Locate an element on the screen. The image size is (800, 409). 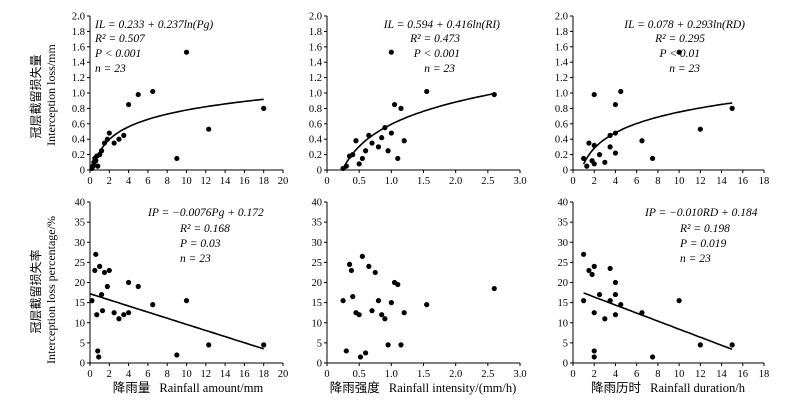
x-tick-label: 12 is located at coordinates (206, 374).